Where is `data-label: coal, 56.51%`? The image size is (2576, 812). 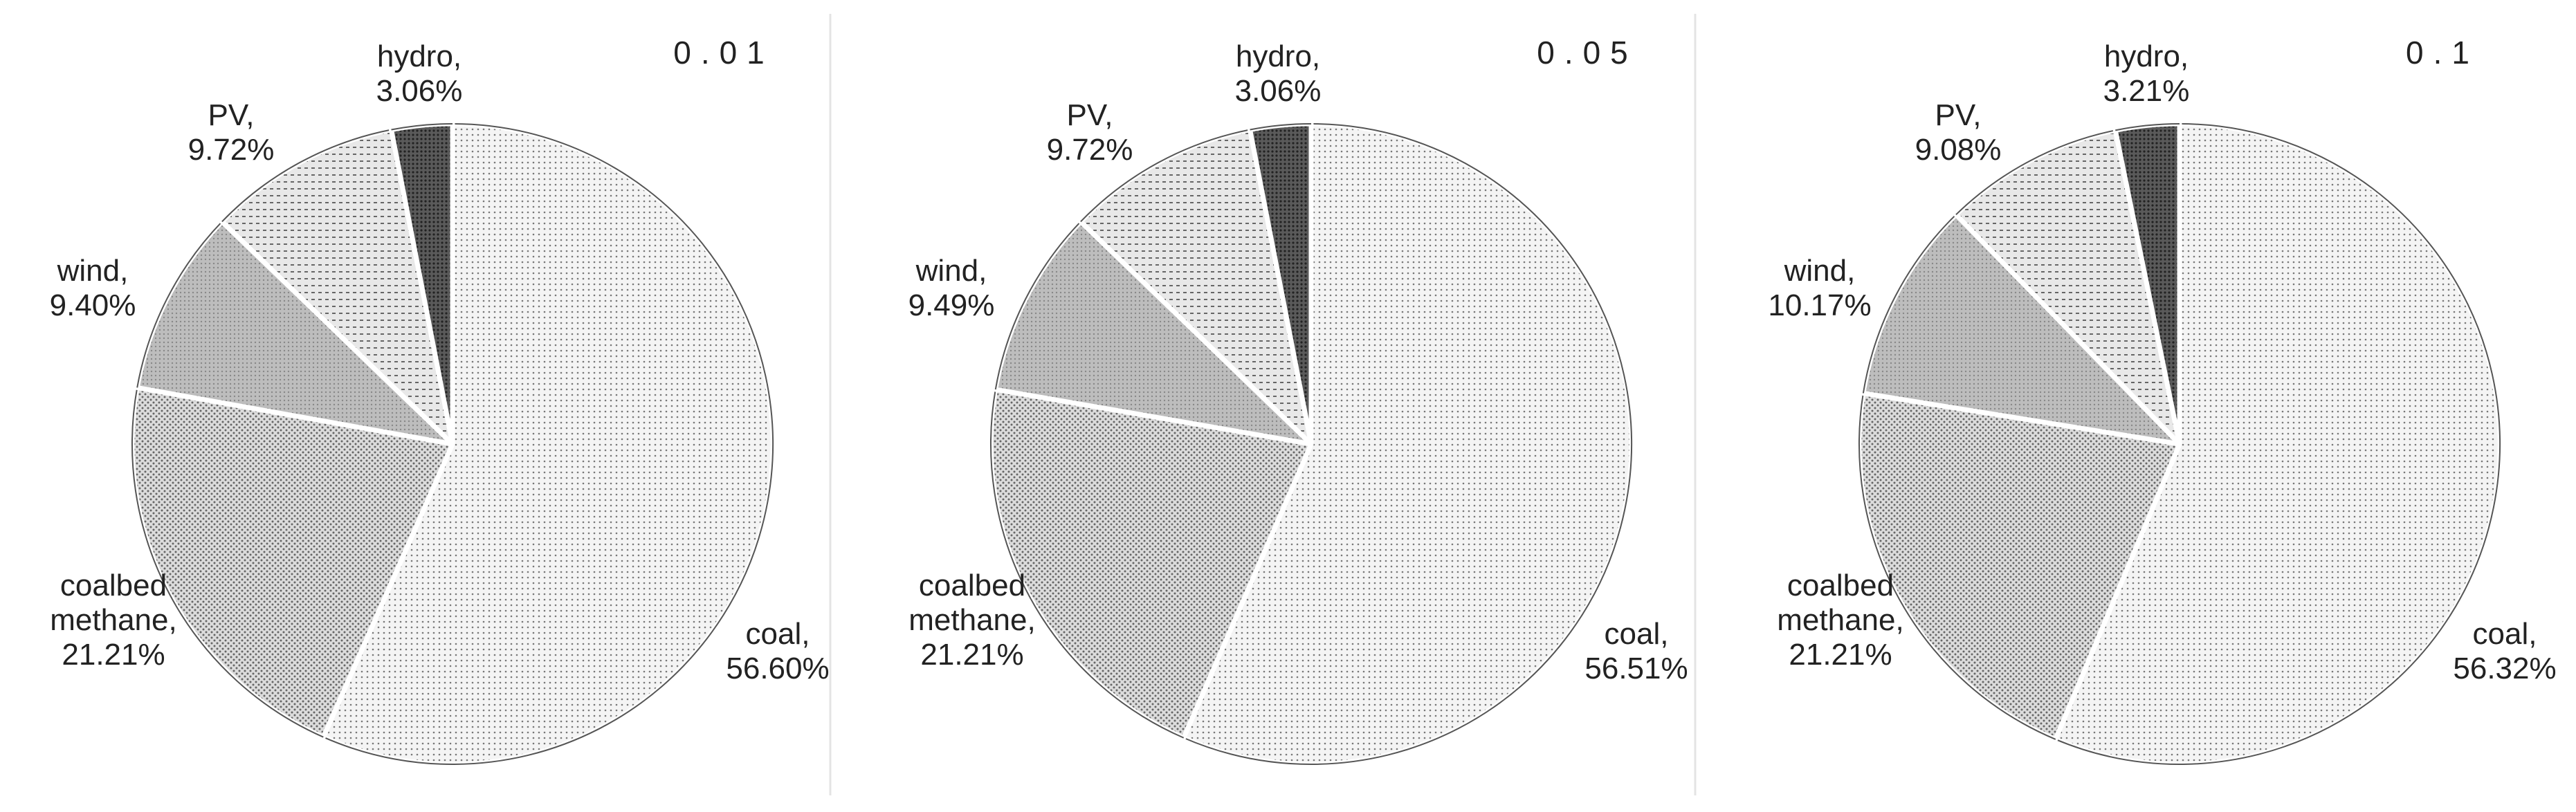
data-label: coal, 56.51% is located at coordinates (1636, 651).